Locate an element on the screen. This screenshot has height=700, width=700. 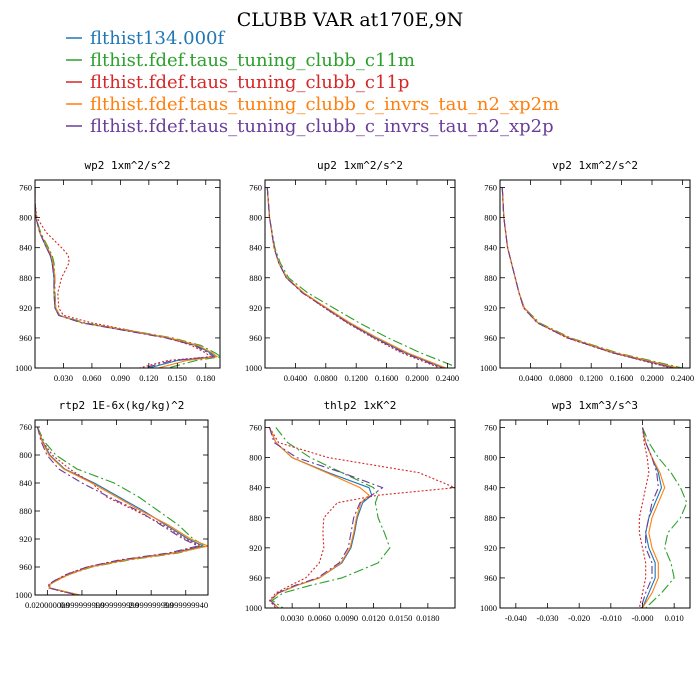
panel-title: rtp2 1E-6x(kg/kg)^2 is located at coordinates (122, 405).